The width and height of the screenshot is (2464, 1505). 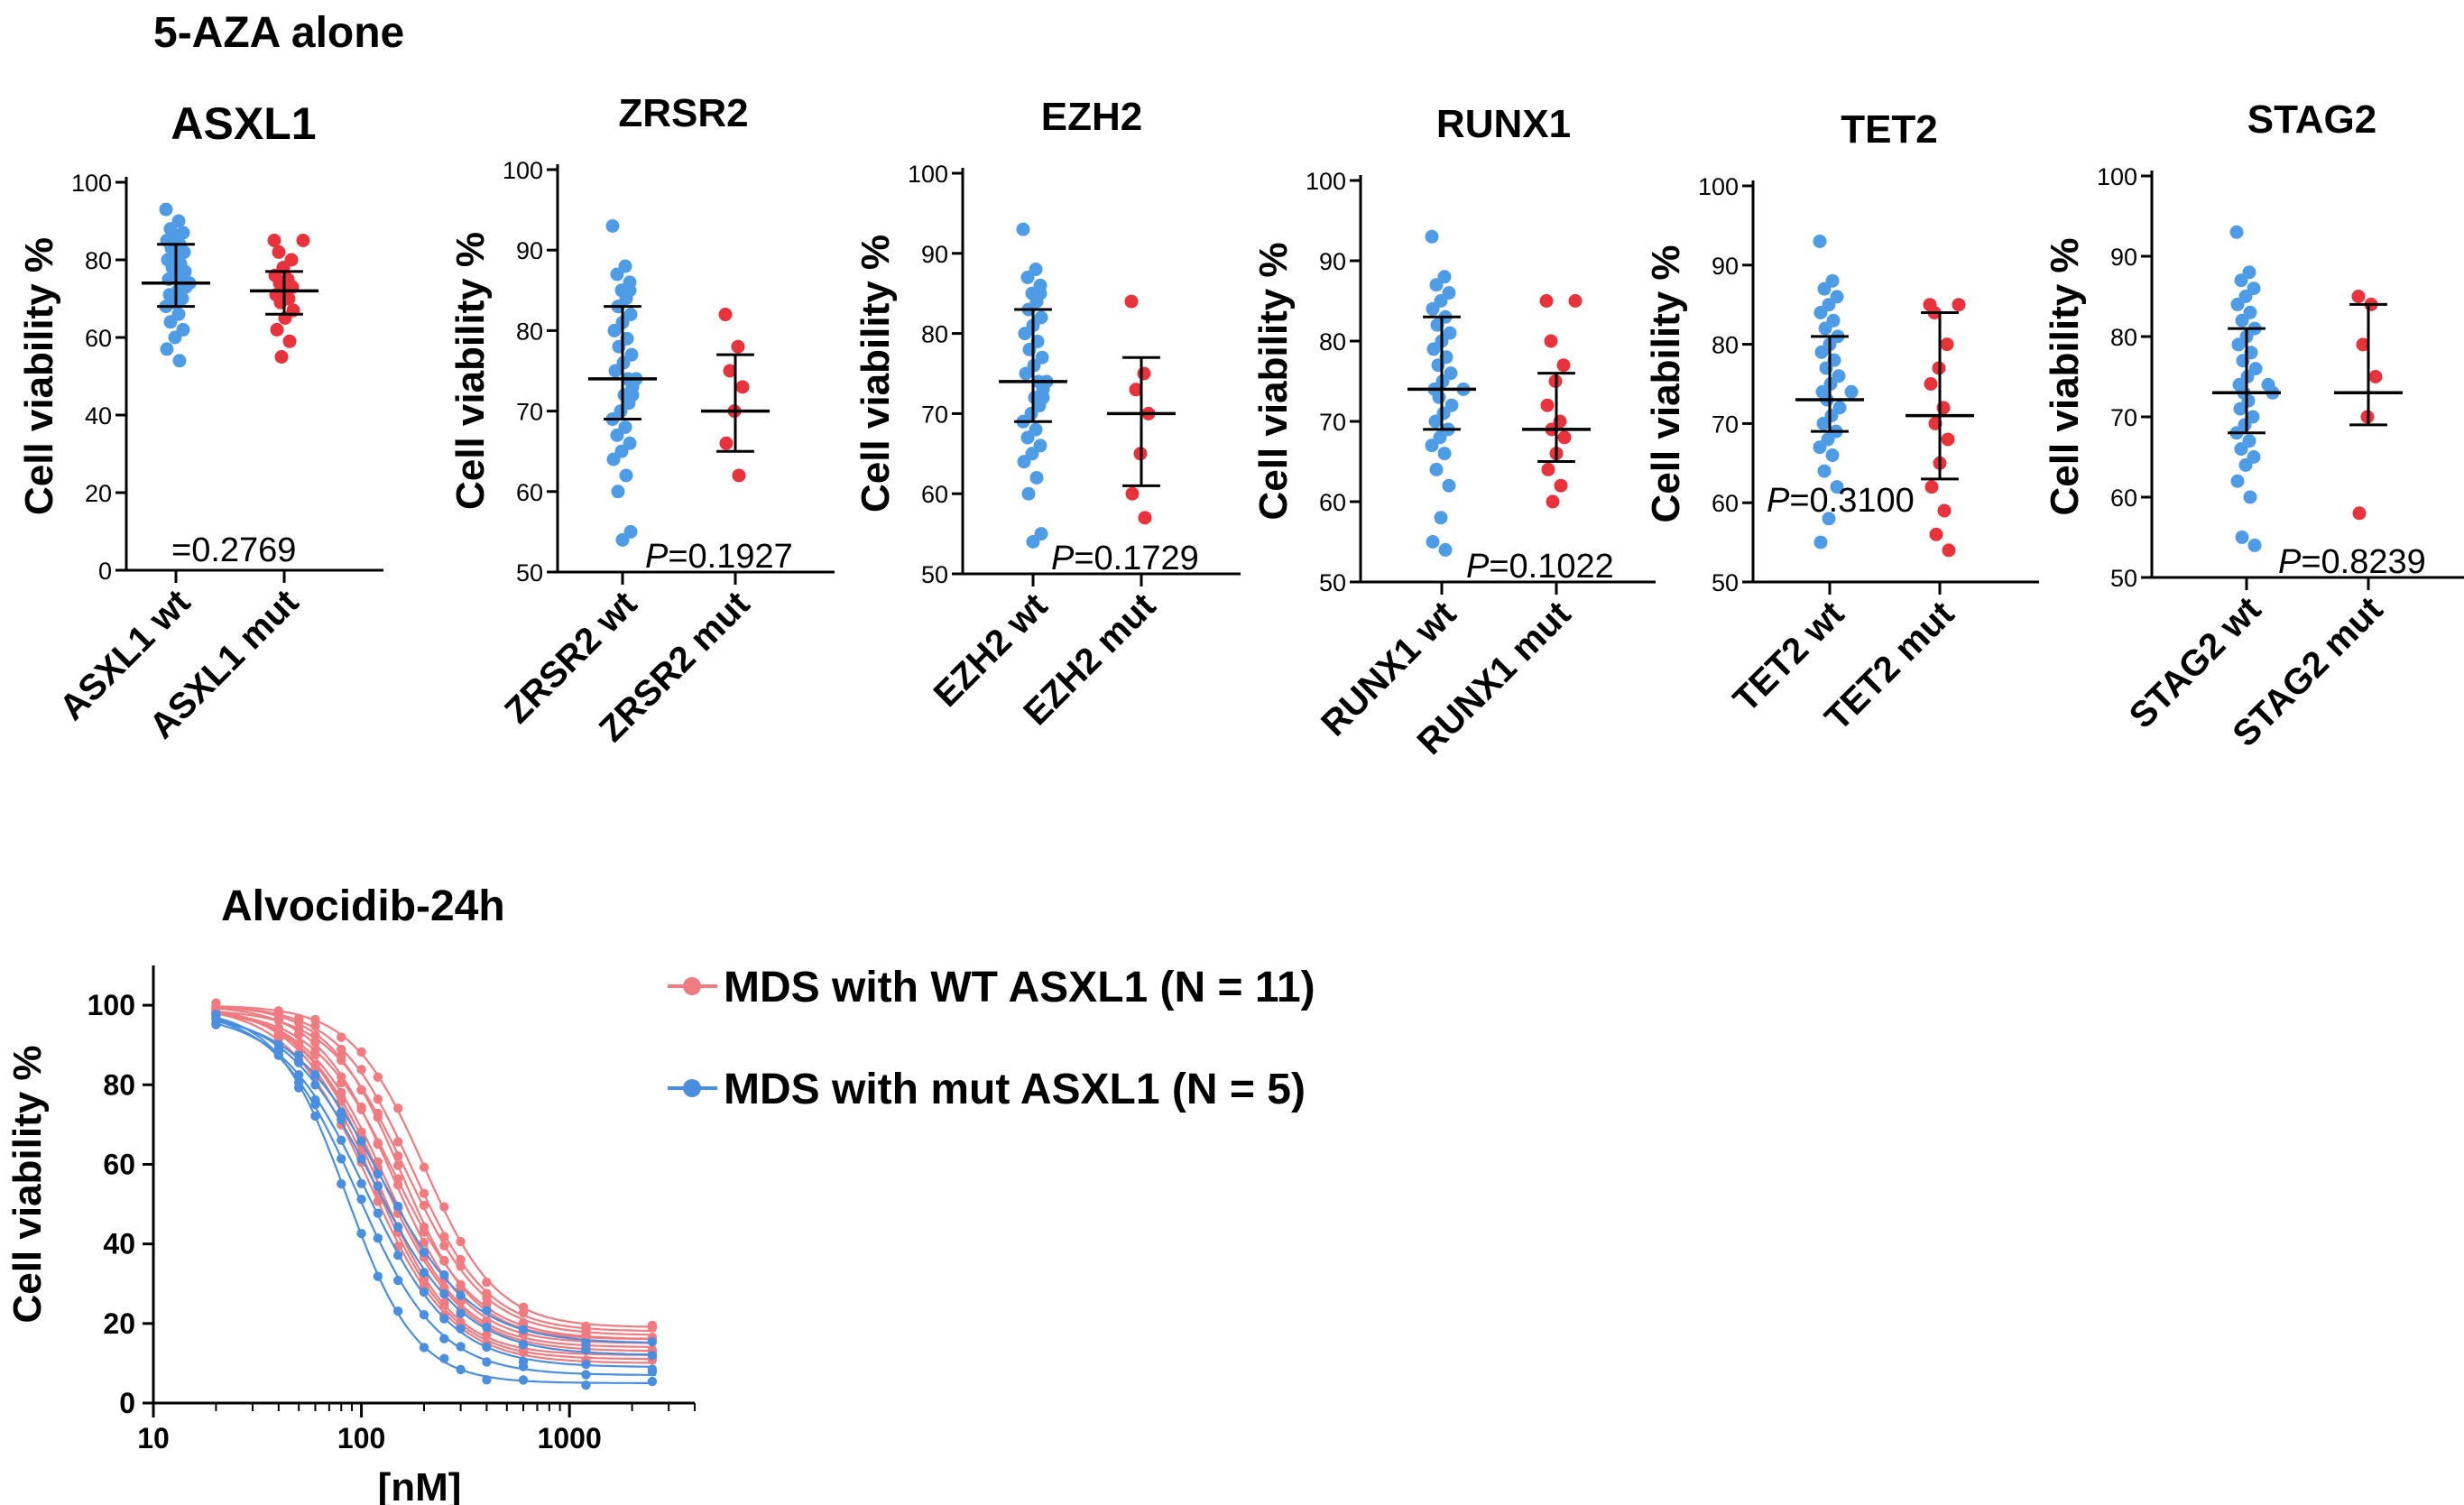 What do you see at coordinates (119, 1244) in the screenshot?
I see `y-tick-label: 40` at bounding box center [119, 1244].